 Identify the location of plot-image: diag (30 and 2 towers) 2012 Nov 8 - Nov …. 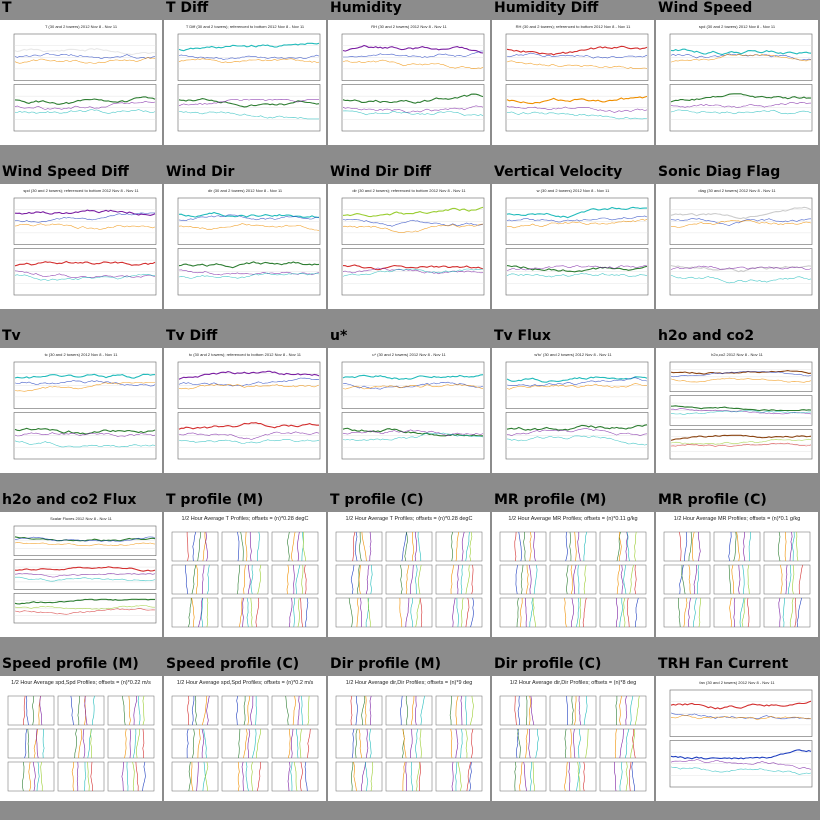
(737, 246).